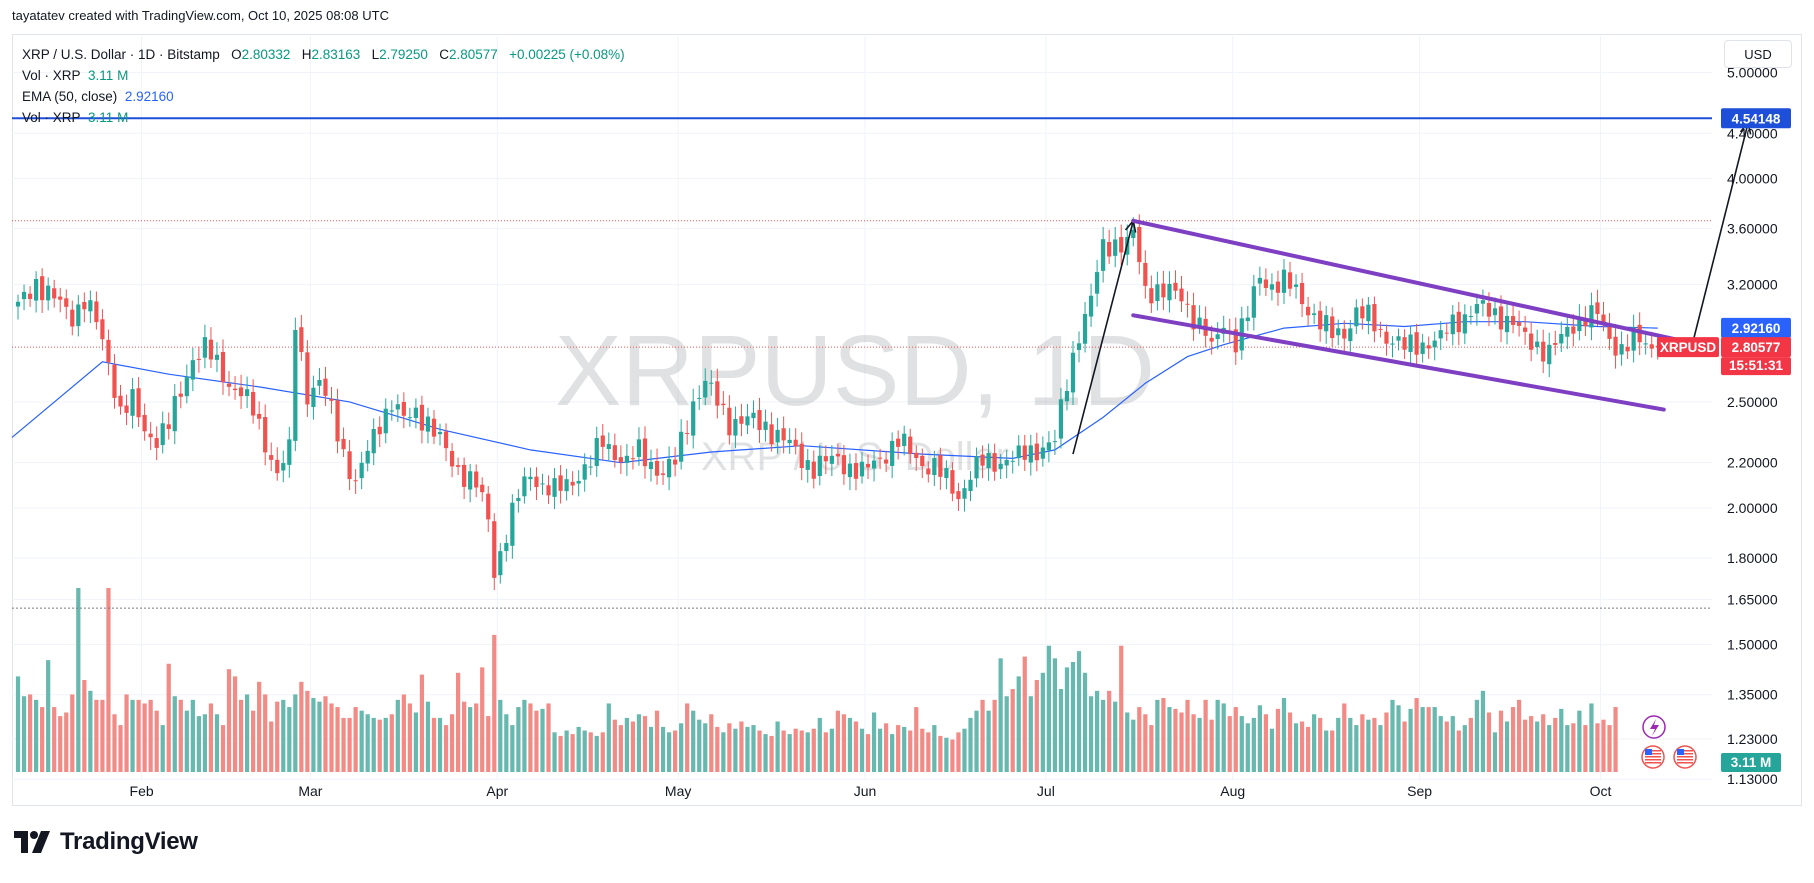 The height and width of the screenshot is (883, 1814). Describe the element at coordinates (323, 96) in the screenshot. I see `legend-ema-row: EMA (50, close) 2.92160` at that location.